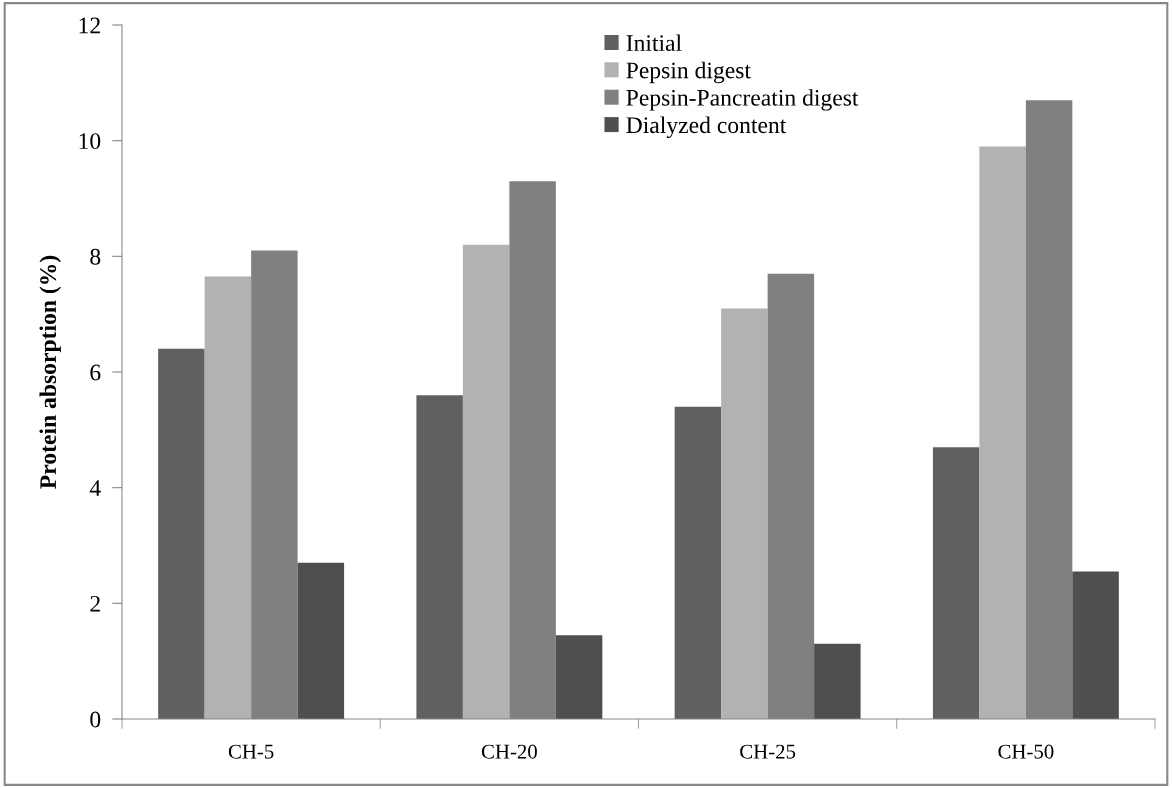 This screenshot has width=1172, height=788. What do you see at coordinates (768, 751) in the screenshot?
I see `x-tick-label: CH-25` at bounding box center [768, 751].